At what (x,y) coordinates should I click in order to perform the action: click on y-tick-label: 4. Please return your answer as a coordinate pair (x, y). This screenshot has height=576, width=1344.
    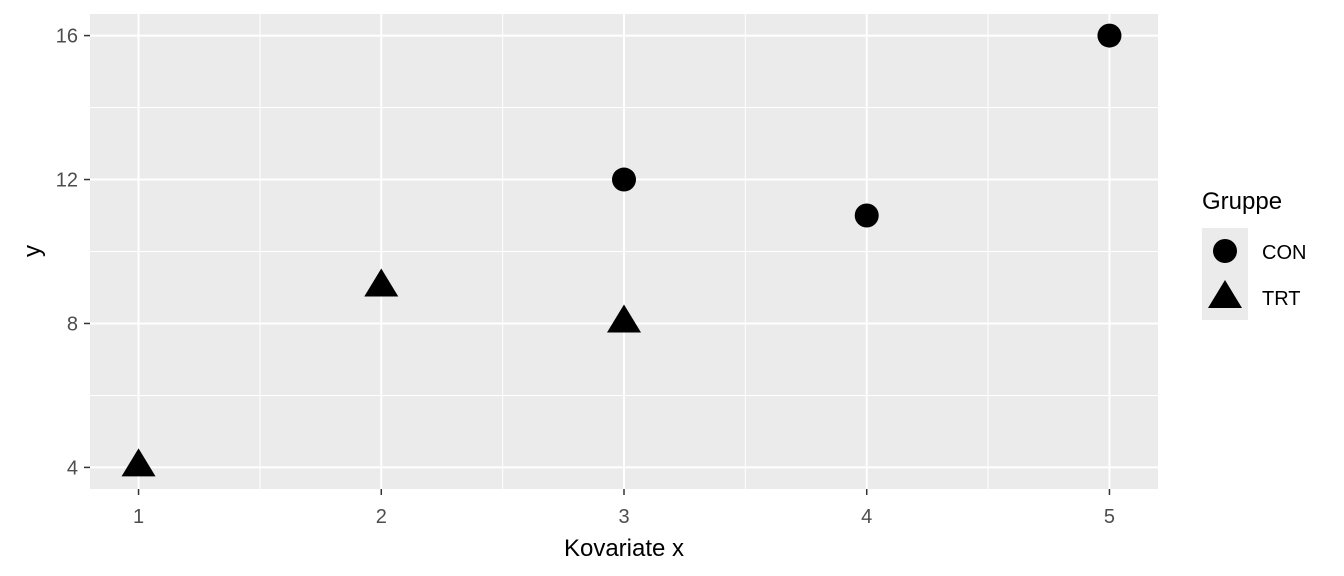
    Looking at the image, I should click on (72, 468).